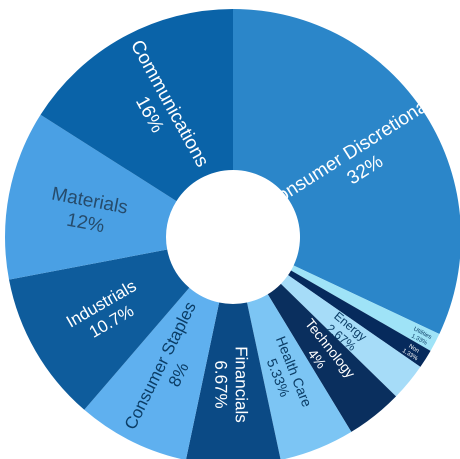 Image resolution: width=460 pixels, height=459 pixels. I want to click on slice-non, so click(359, 318).